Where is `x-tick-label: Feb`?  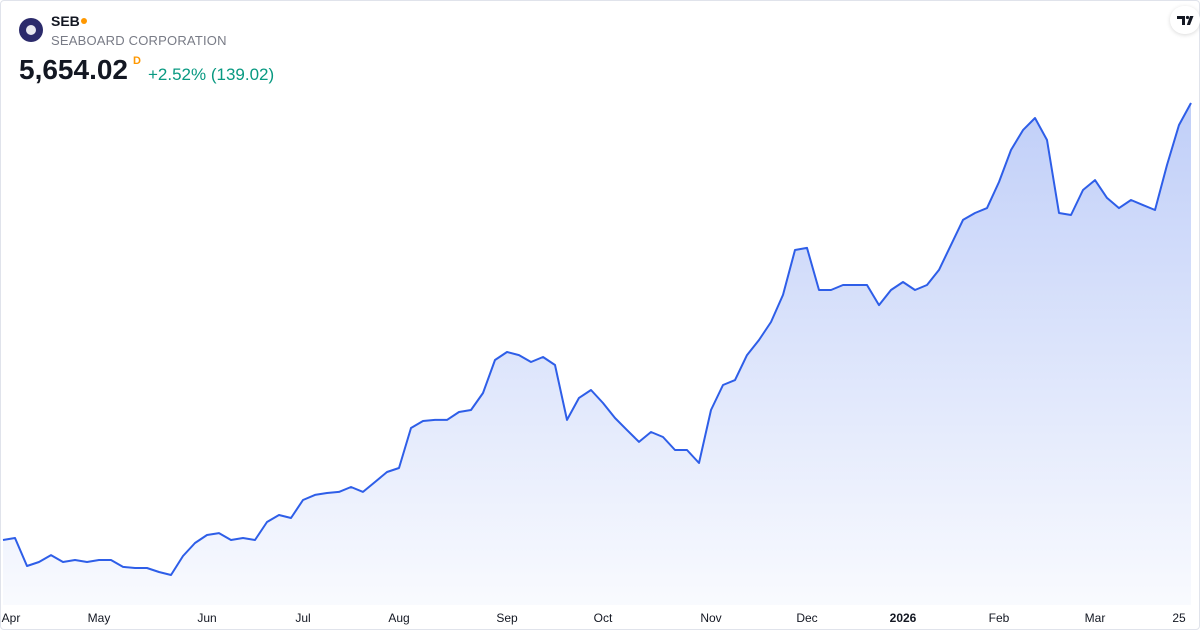 x-tick-label: Feb is located at coordinates (999, 618).